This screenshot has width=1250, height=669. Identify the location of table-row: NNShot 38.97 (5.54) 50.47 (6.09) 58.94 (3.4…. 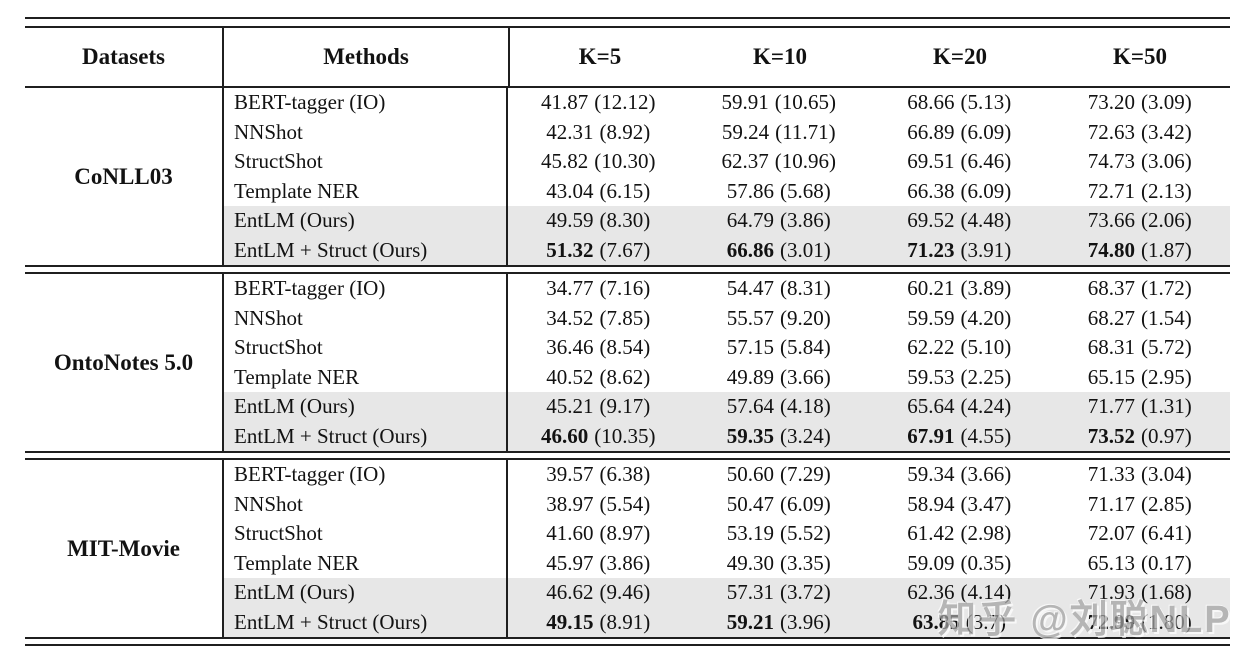
(727, 504).